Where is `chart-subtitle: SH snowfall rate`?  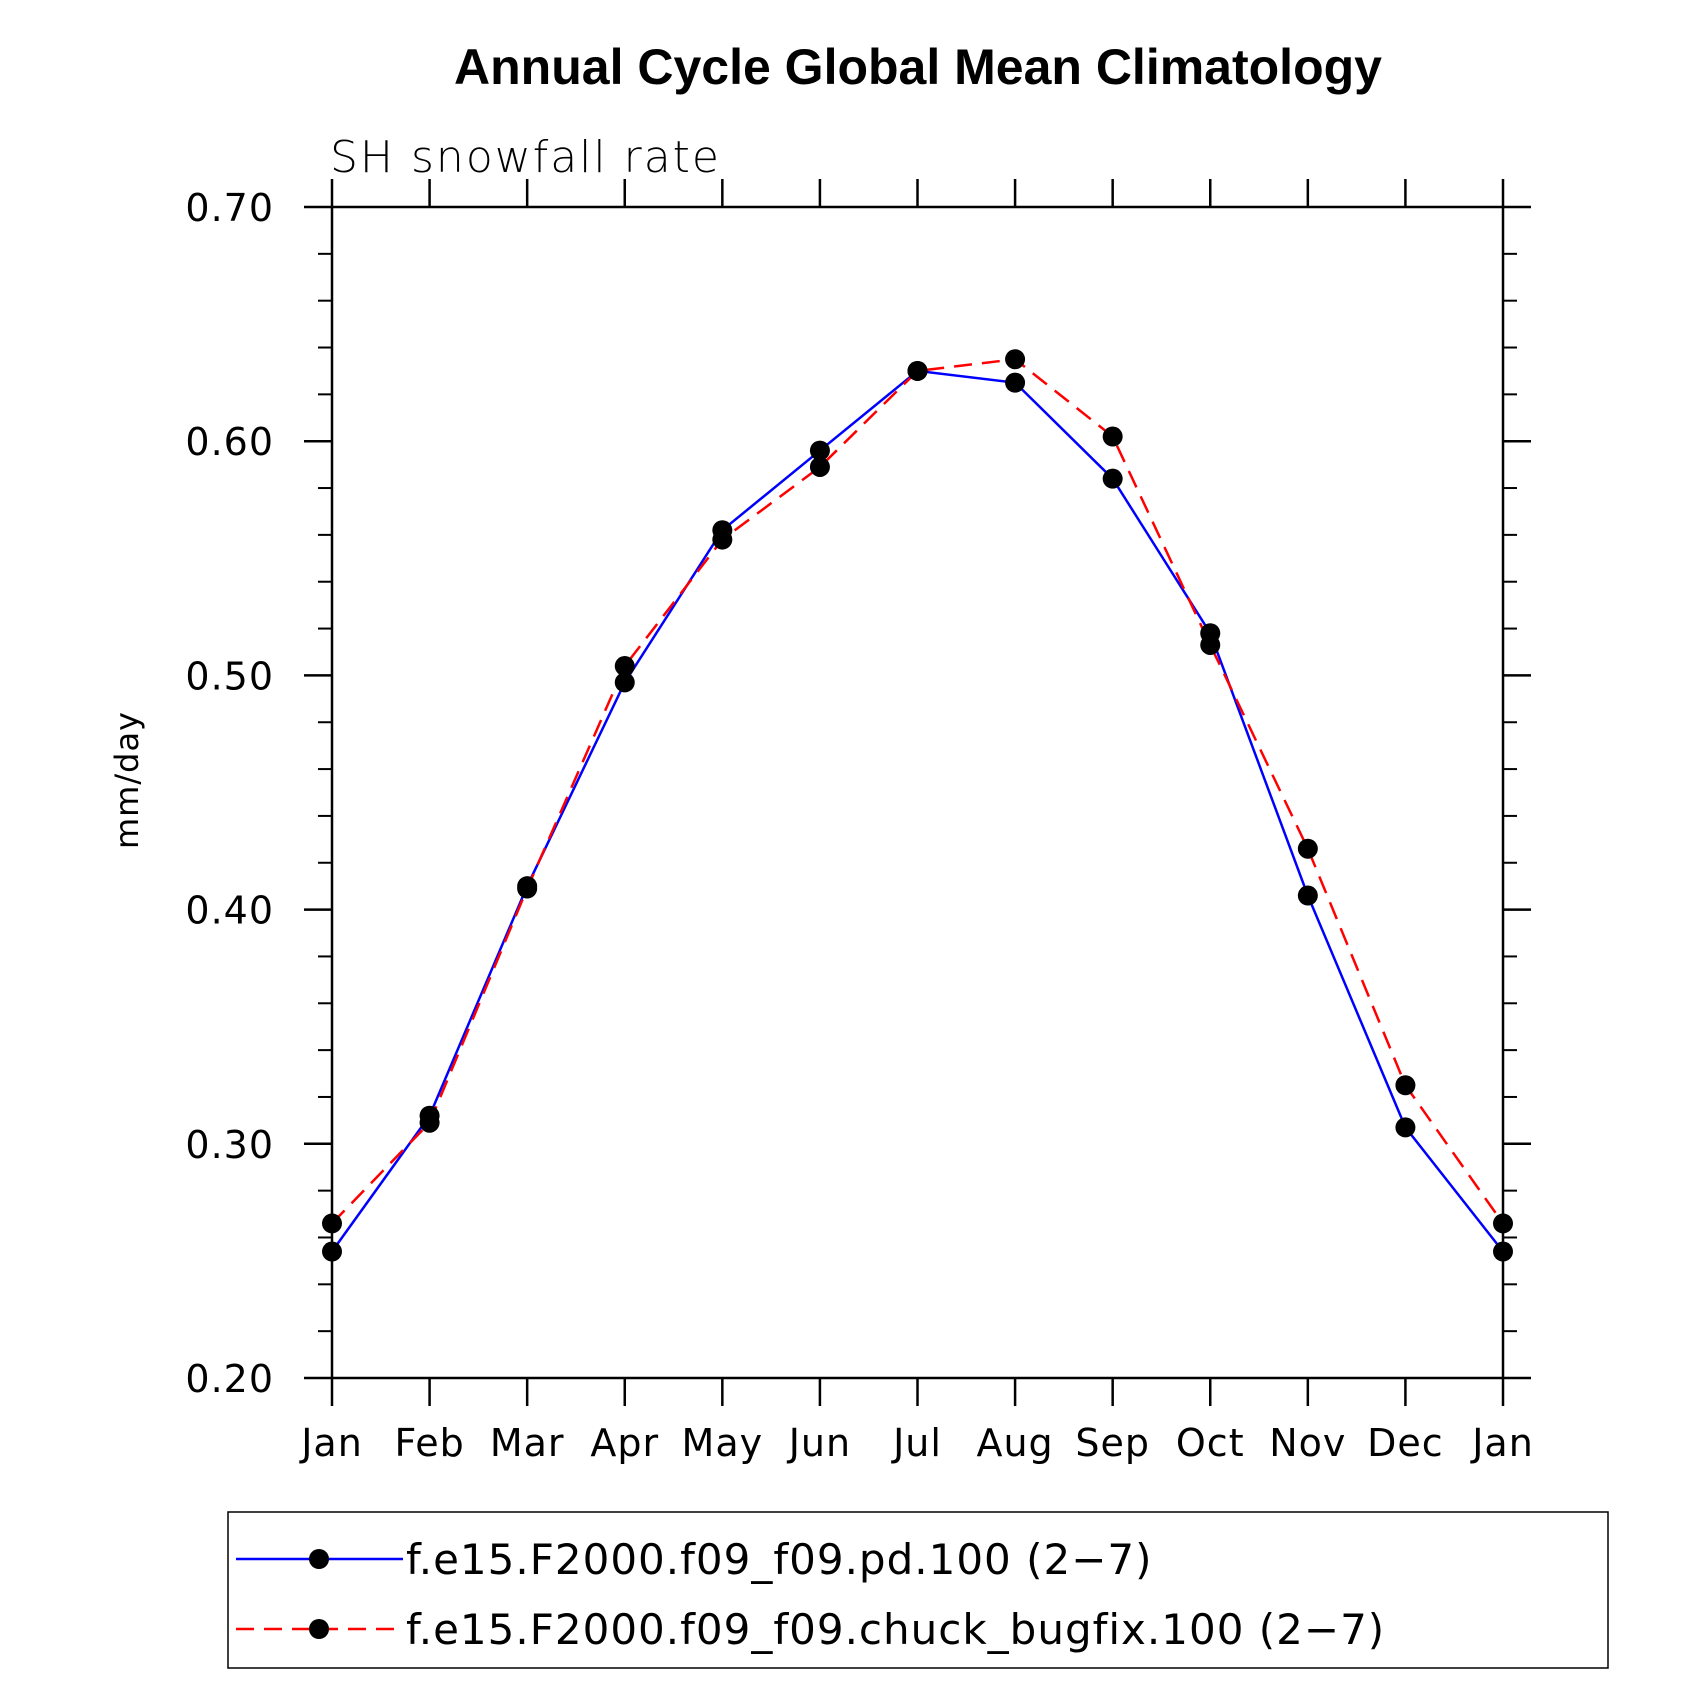 chart-subtitle: SH snowfall rate is located at coordinates (525, 157).